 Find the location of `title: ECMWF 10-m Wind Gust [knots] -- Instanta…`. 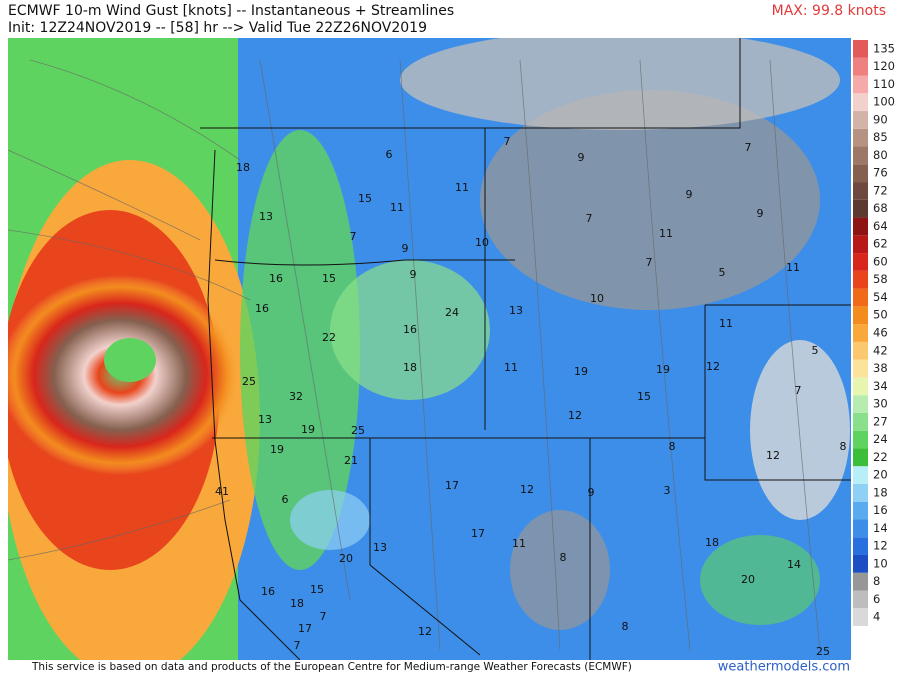

title: ECMWF 10-m Wind Gust [knots] -- Instanta… is located at coordinates (231, 11).